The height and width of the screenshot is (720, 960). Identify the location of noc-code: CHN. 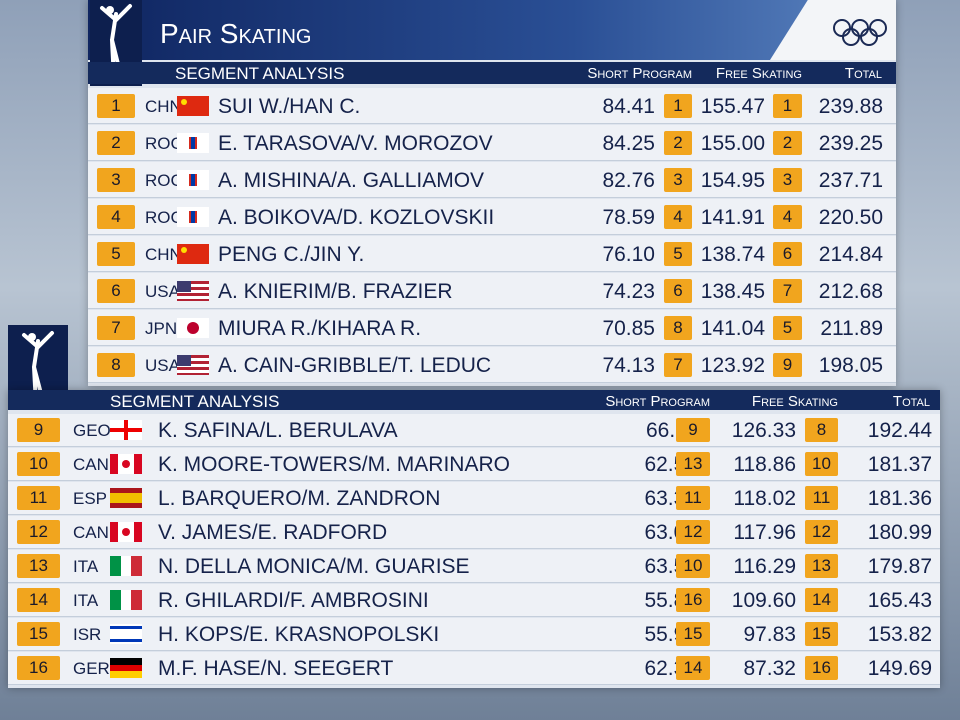
(163, 254).